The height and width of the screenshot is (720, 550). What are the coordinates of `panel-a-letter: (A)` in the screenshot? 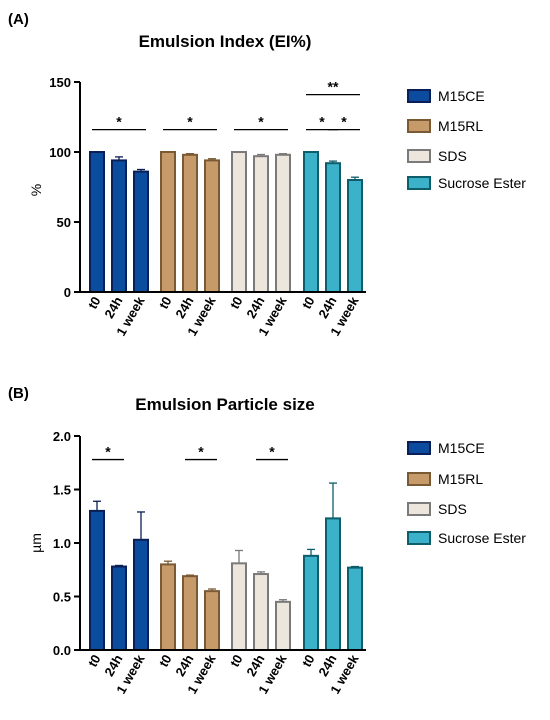 It's located at (18, 19).